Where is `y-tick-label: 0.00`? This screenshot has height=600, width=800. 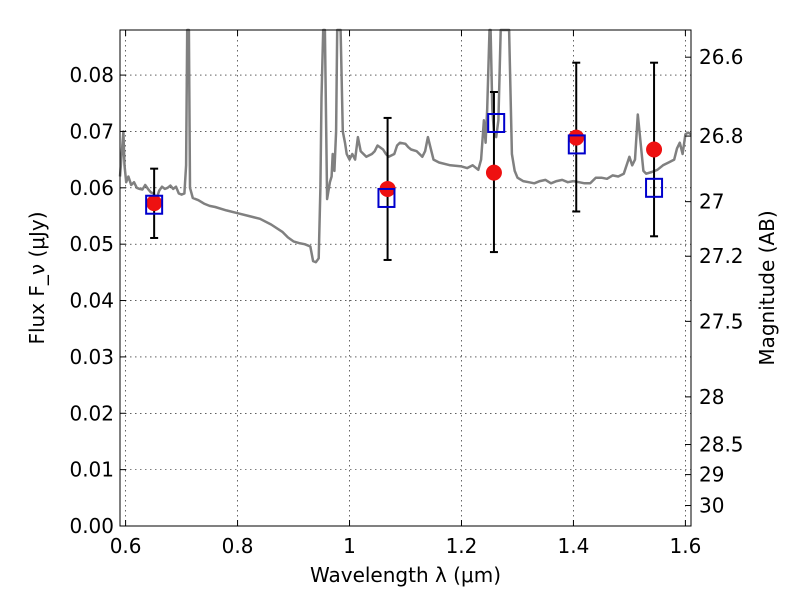 y-tick-label: 0.00 is located at coordinates (91, 526).